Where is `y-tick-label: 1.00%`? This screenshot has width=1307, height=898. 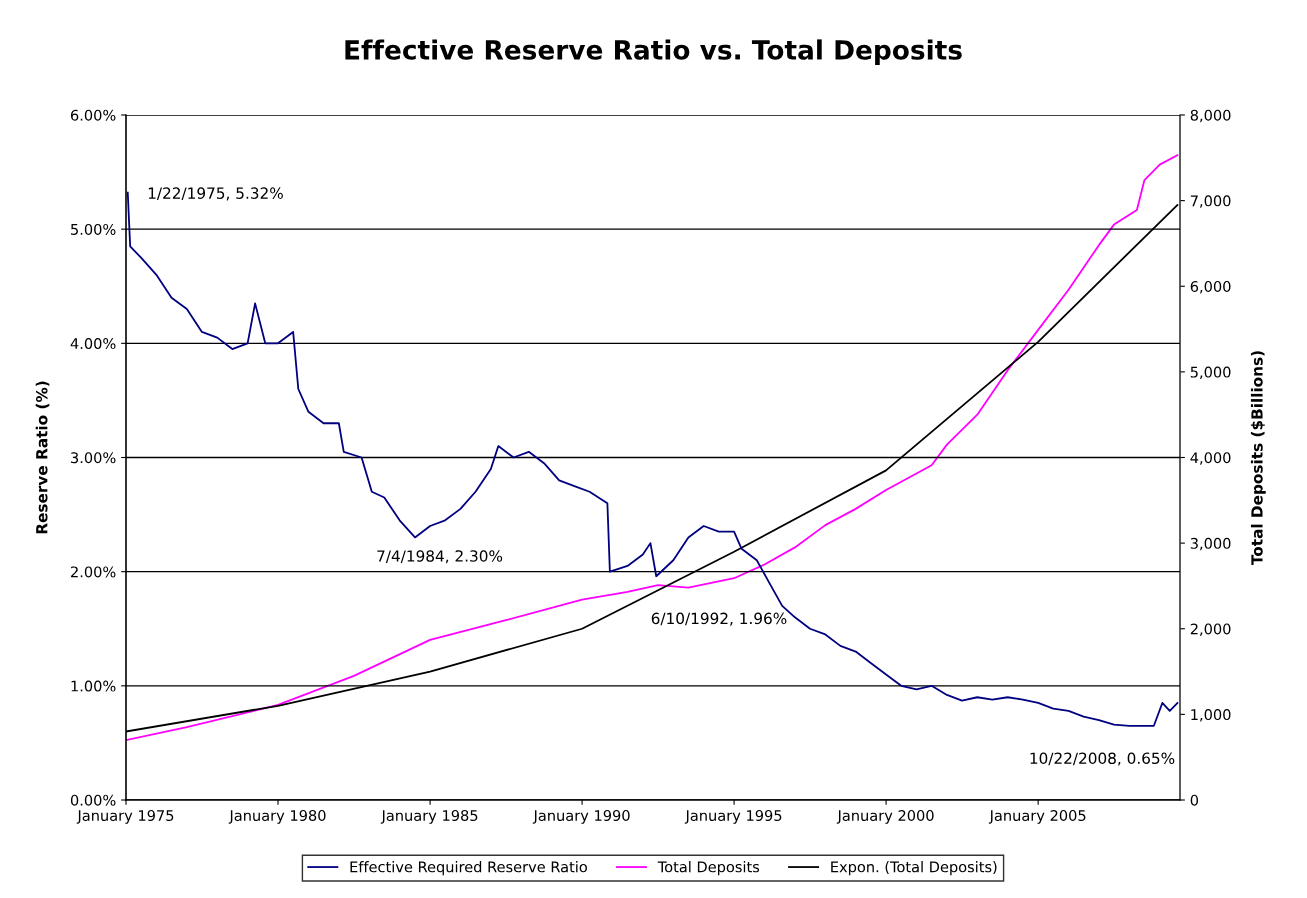
y-tick-label: 1.00% is located at coordinates (93, 686).